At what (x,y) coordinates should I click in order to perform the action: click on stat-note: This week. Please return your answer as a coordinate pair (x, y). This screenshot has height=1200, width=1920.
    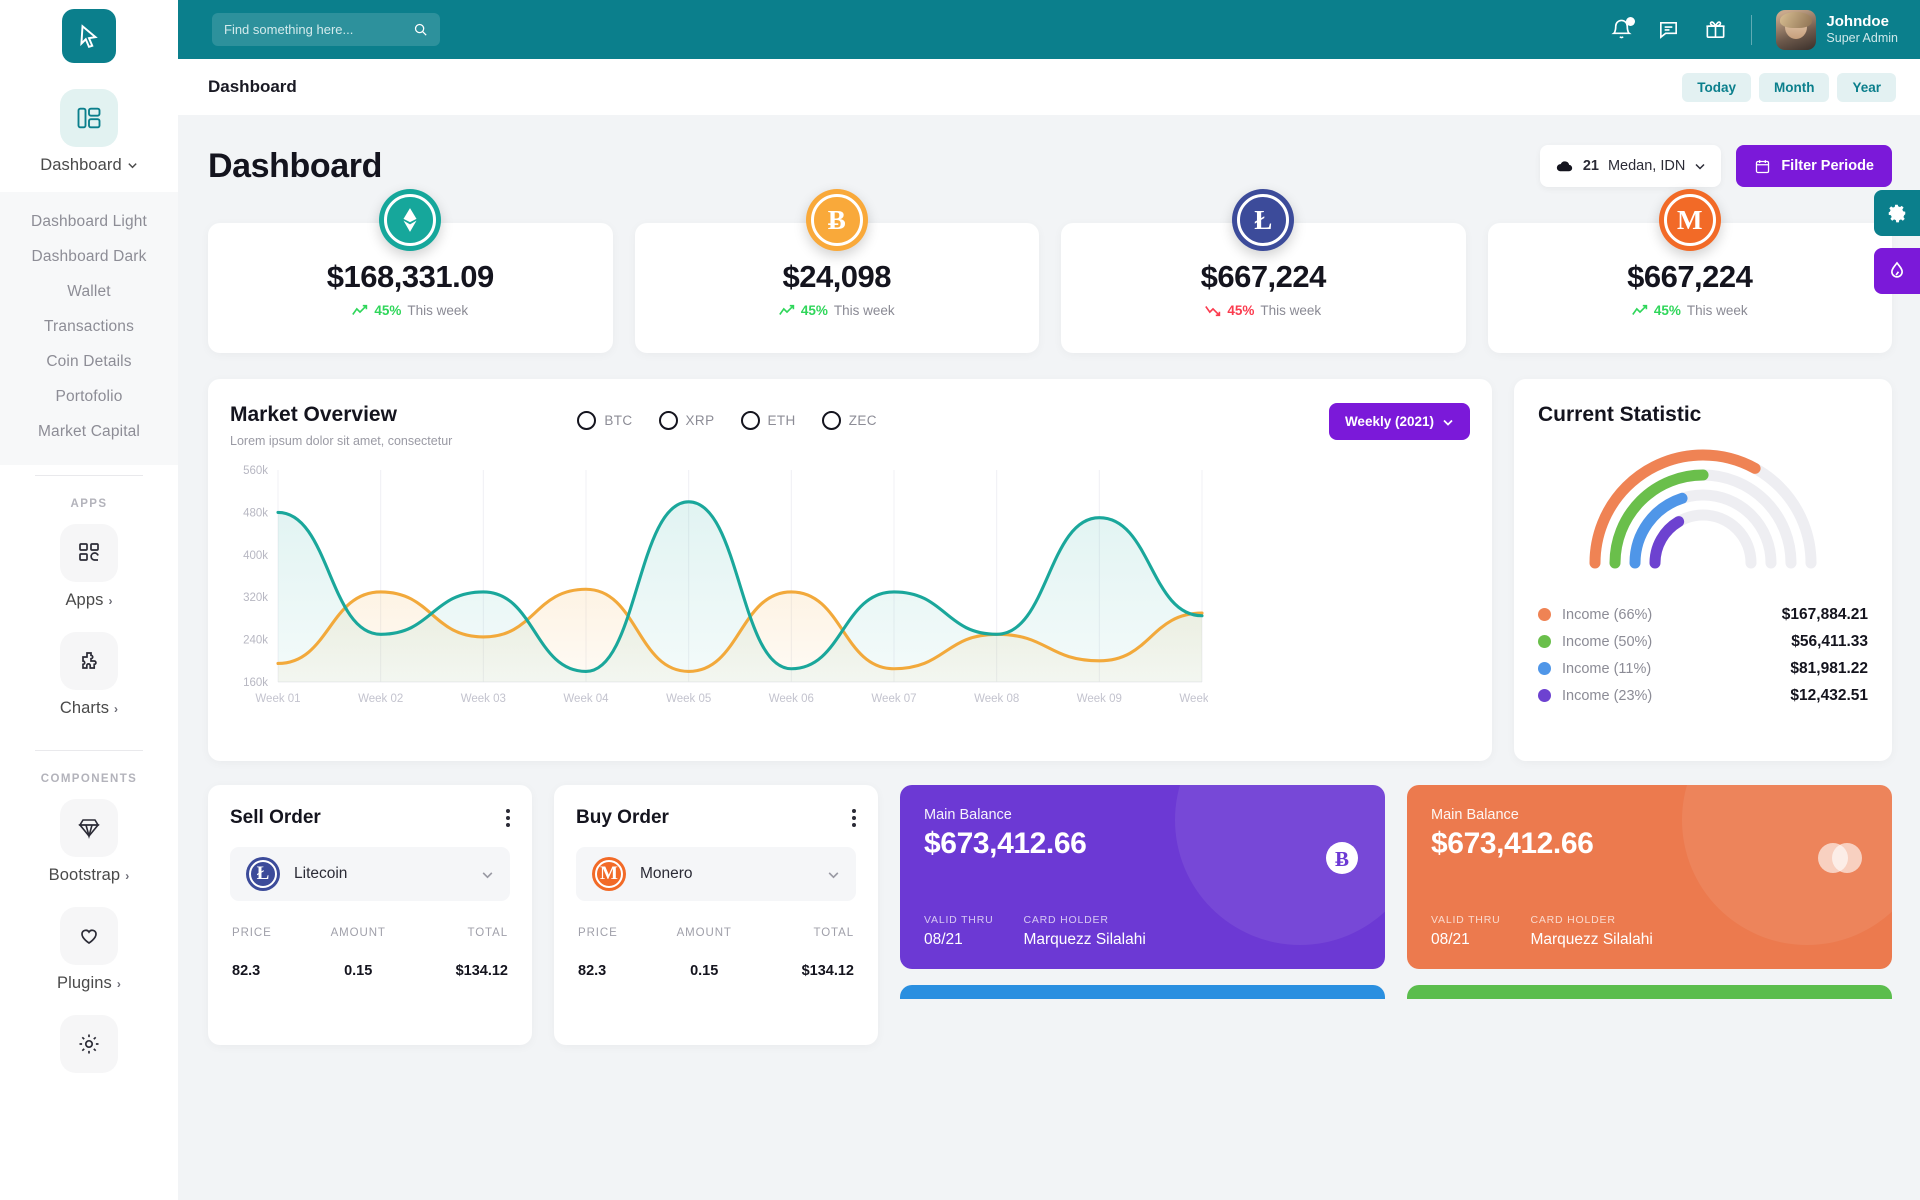
    Looking at the image, I should click on (1717, 310).